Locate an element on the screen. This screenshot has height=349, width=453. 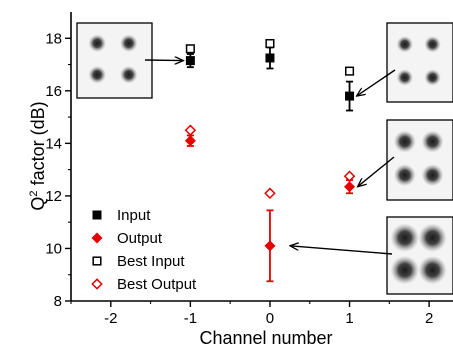
x-axis-title: Channel number is located at coordinates (265, 338).